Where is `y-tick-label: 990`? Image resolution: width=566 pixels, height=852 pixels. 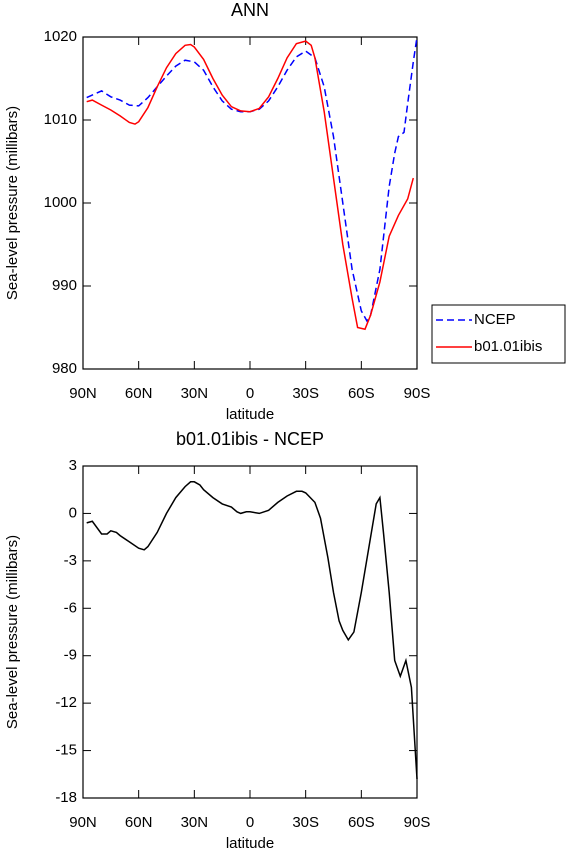
y-tick-label: 990 is located at coordinates (64, 285).